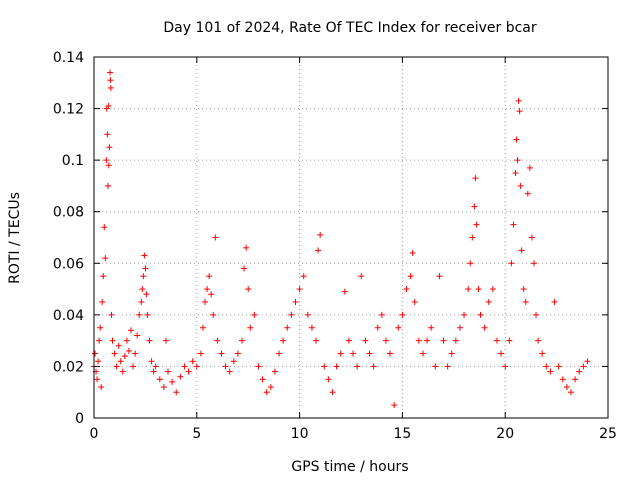 This screenshot has height=480, width=640. What do you see at coordinates (402, 434) in the screenshot?
I see `x-tick-label: 15` at bounding box center [402, 434].